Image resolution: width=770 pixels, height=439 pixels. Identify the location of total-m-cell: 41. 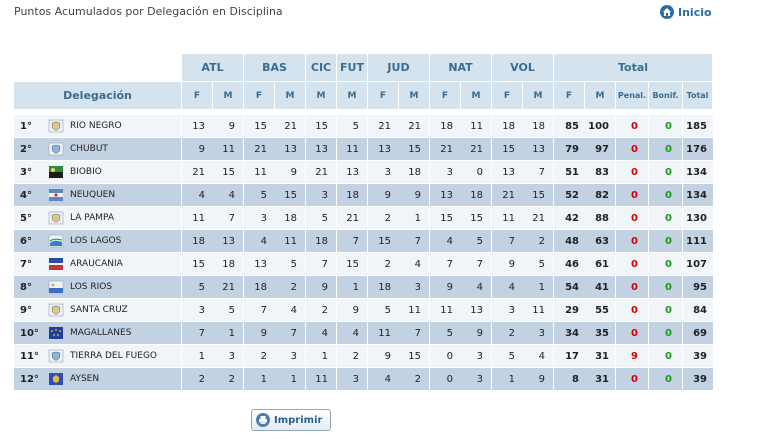
(600, 287).